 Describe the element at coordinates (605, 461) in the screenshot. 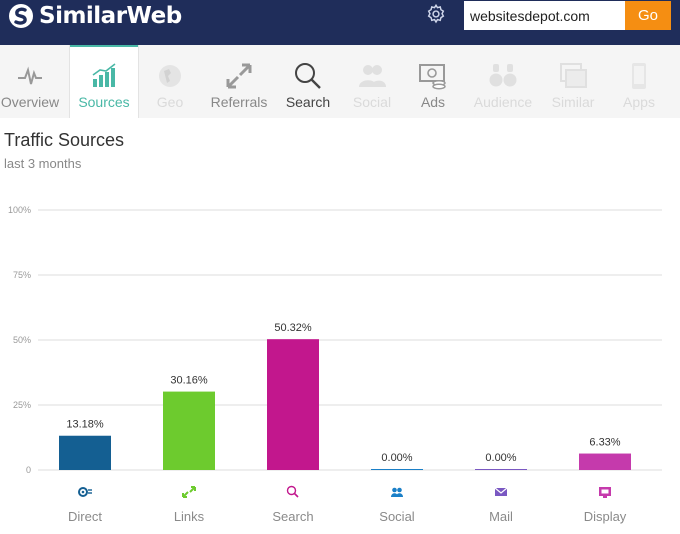

I see `bar-display` at that location.